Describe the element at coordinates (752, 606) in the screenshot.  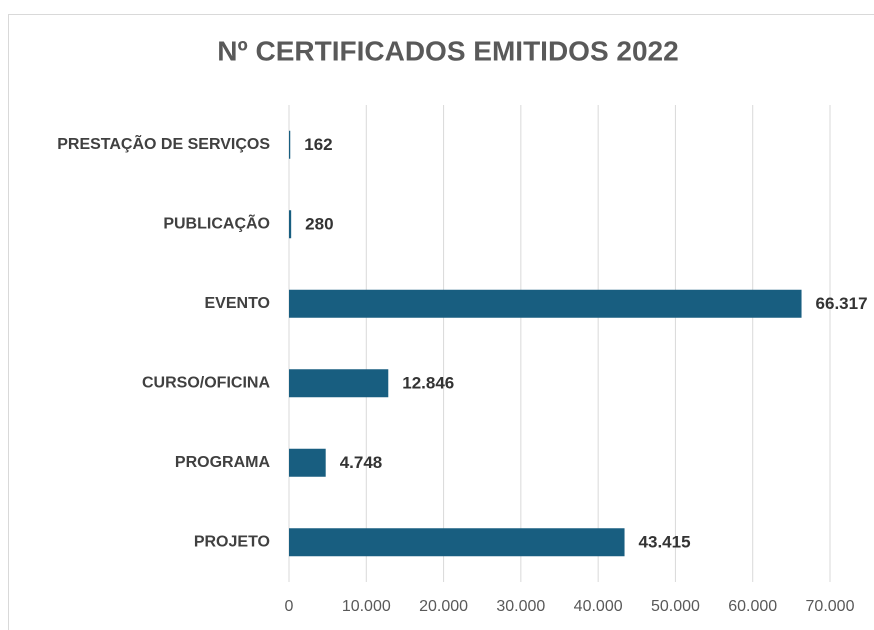
I see `x-tick-label: 60.000` at that location.